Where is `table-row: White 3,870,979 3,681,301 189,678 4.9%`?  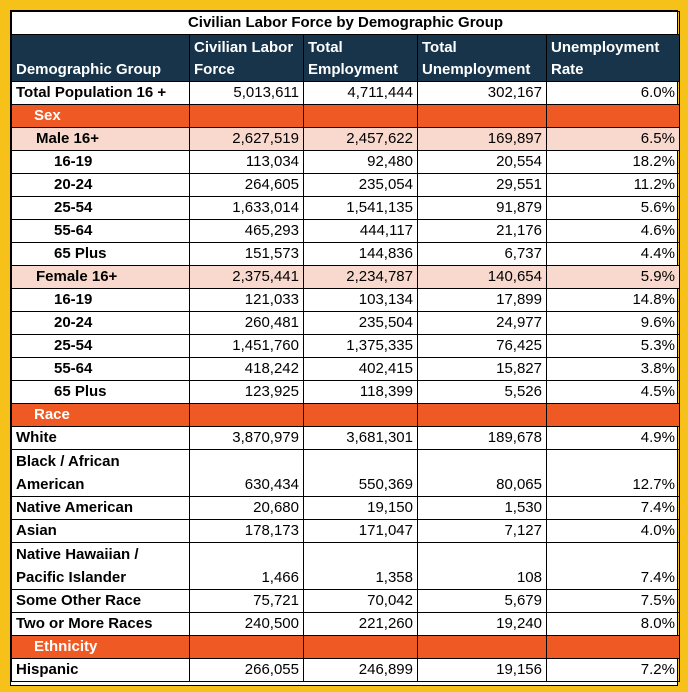 table-row: White 3,870,979 3,681,301 189,678 4.9% is located at coordinates (345, 438).